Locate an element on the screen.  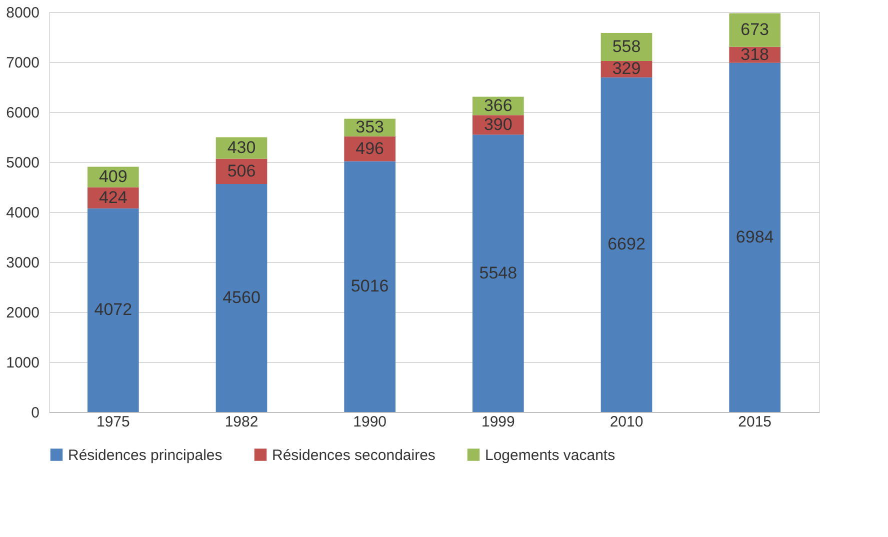
y-tick-label: 6000 is located at coordinates (23, 113).